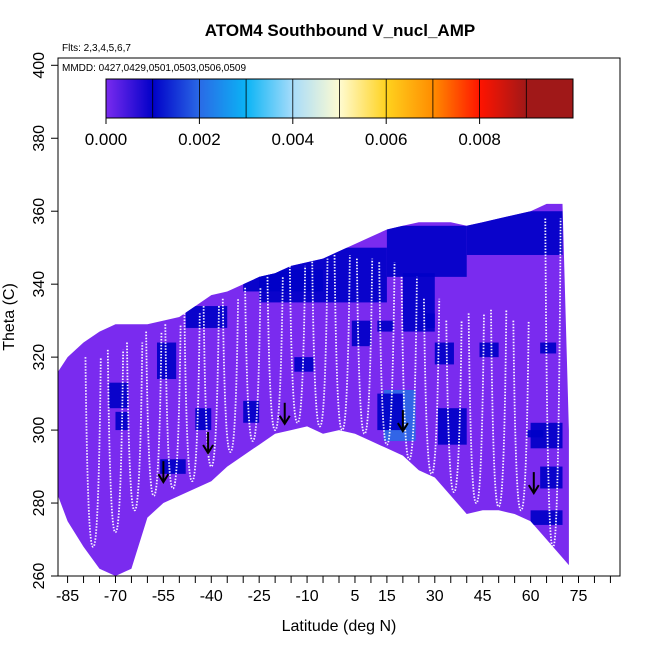 The width and height of the screenshot is (650, 650). Describe the element at coordinates (259, 596) in the screenshot. I see `x-tick-label: -25` at that location.